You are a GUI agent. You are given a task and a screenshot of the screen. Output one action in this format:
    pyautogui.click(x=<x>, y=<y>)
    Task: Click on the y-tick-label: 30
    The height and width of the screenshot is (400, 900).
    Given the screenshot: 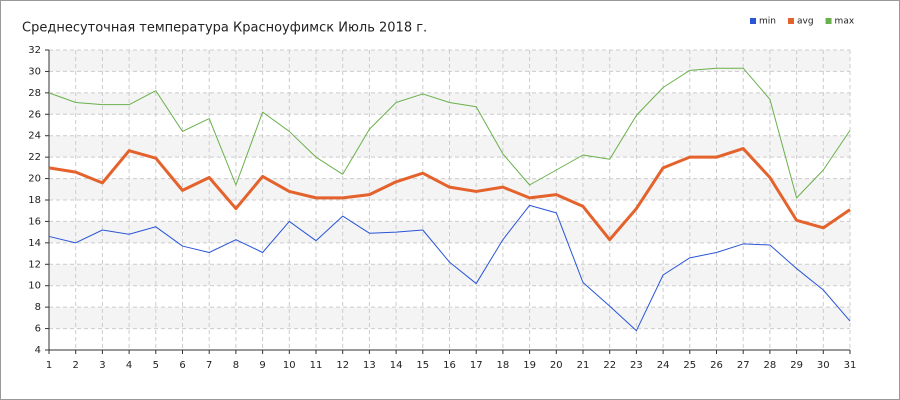 What is the action you would take?
    pyautogui.click(x=34, y=71)
    